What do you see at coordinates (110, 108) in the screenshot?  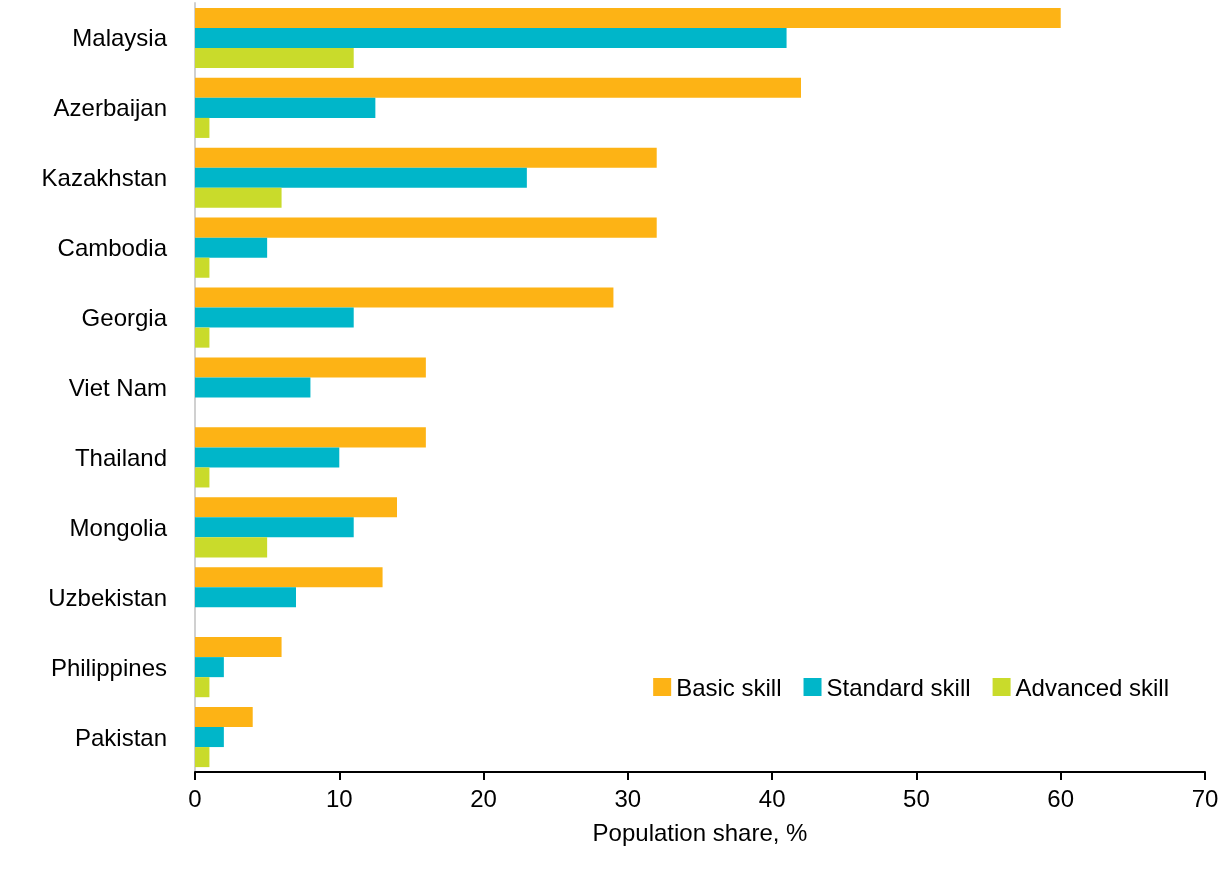 I see `y-tick-label: Azerbaijan` at bounding box center [110, 108].